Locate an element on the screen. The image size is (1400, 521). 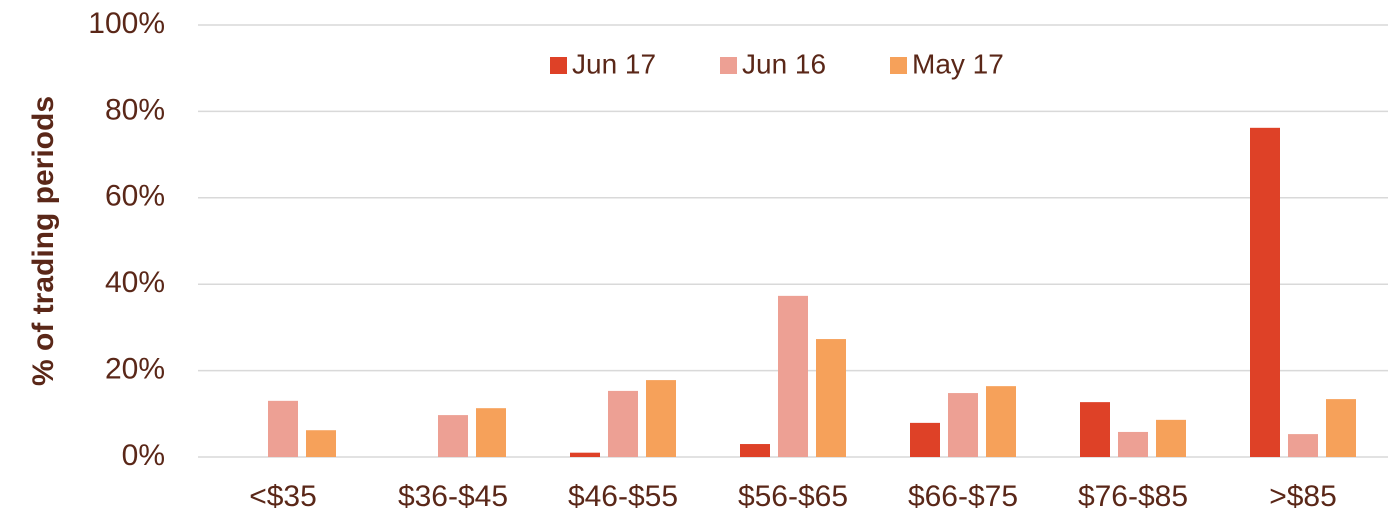
y-axis-label: % of trading periods is located at coordinates (43, 241).